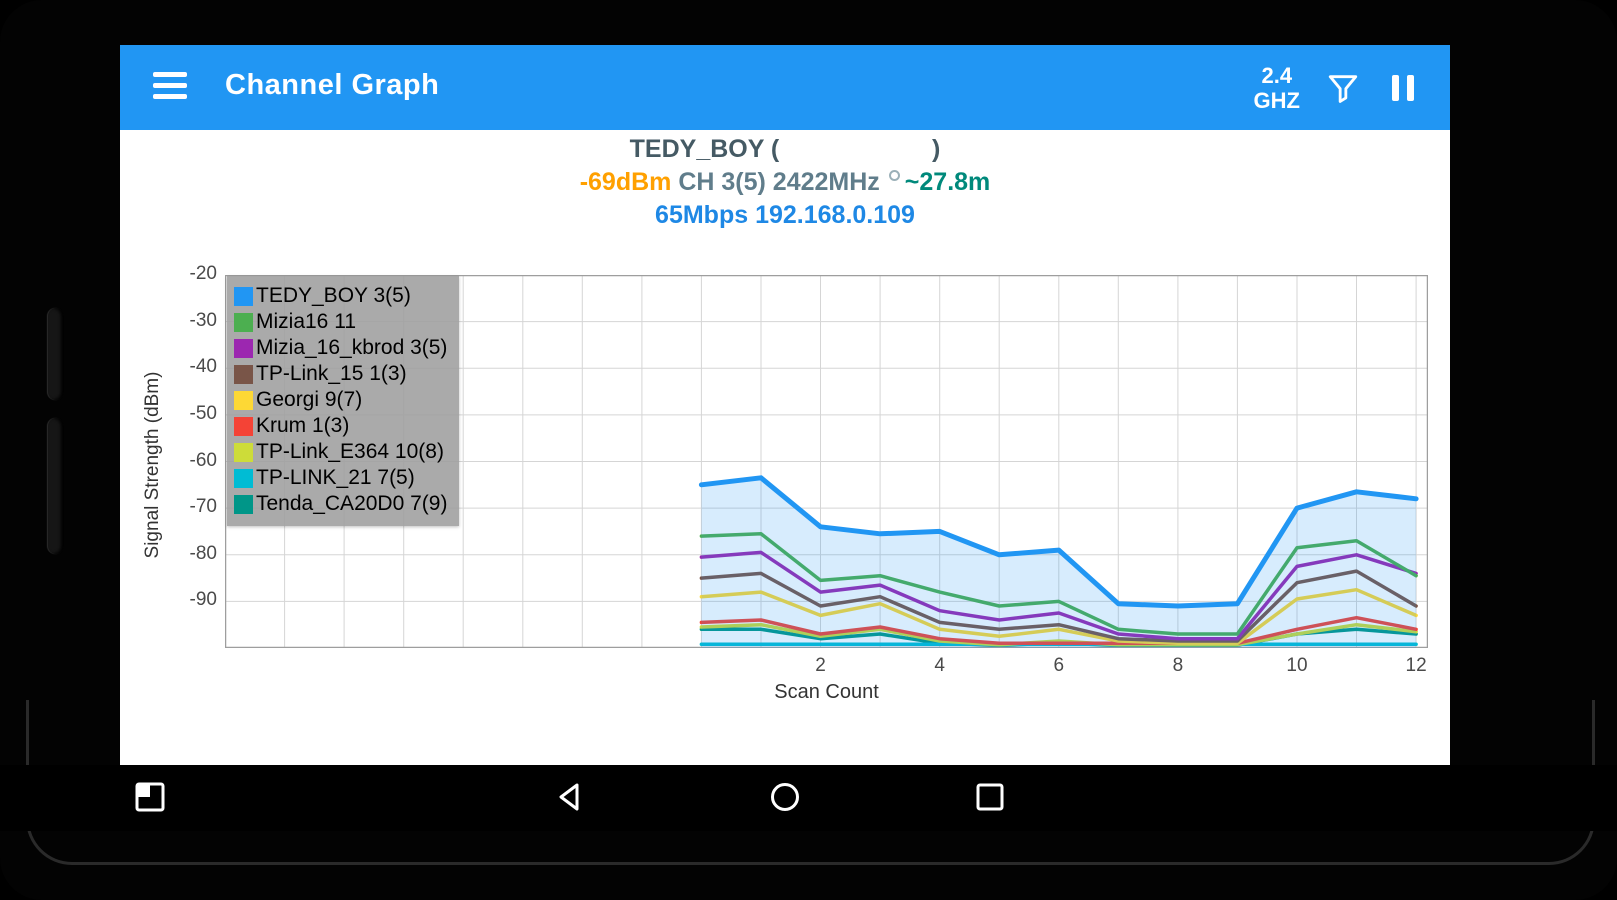 The image size is (1617, 900). I want to click on connected-ssid: TEDY_BOY ( ), so click(785, 149).